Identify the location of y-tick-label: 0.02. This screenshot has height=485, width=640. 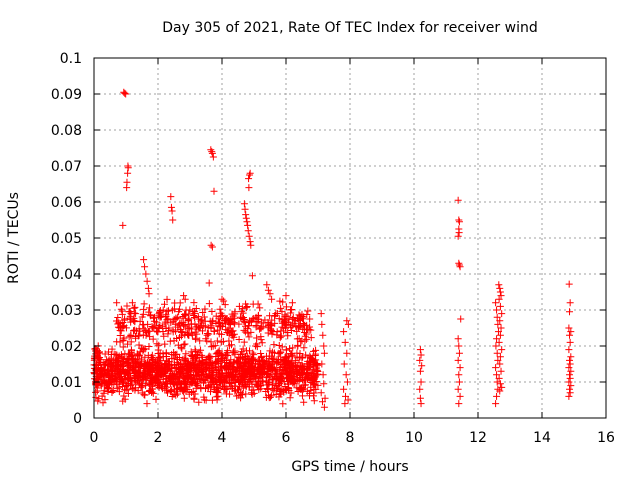
(66, 347).